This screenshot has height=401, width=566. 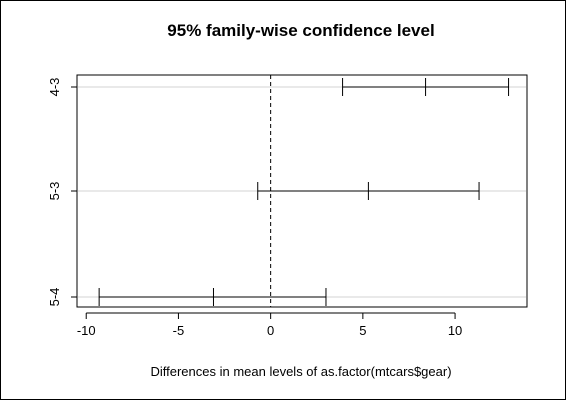 I want to click on x-tick-label--10: -10, so click(x=86, y=330).